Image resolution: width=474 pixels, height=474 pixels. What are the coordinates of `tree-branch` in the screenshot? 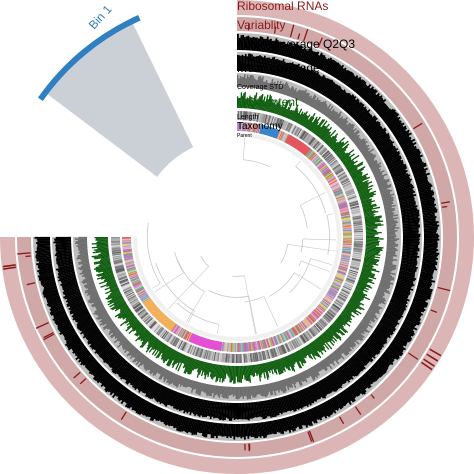 It's located at (198, 313).